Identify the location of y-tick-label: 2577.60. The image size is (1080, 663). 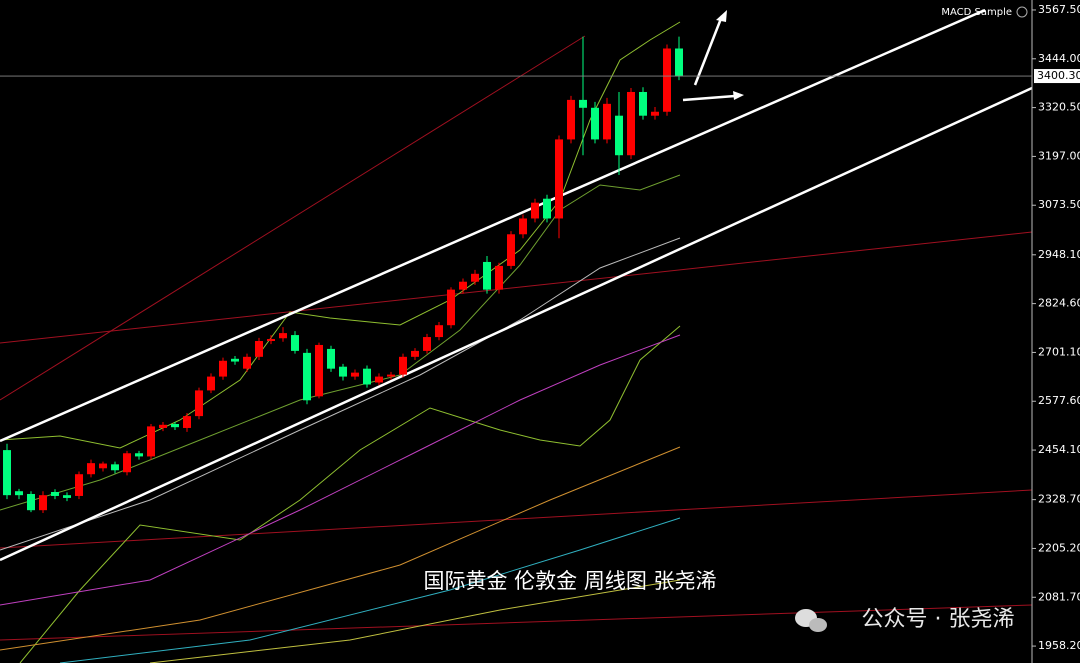
(1059, 400).